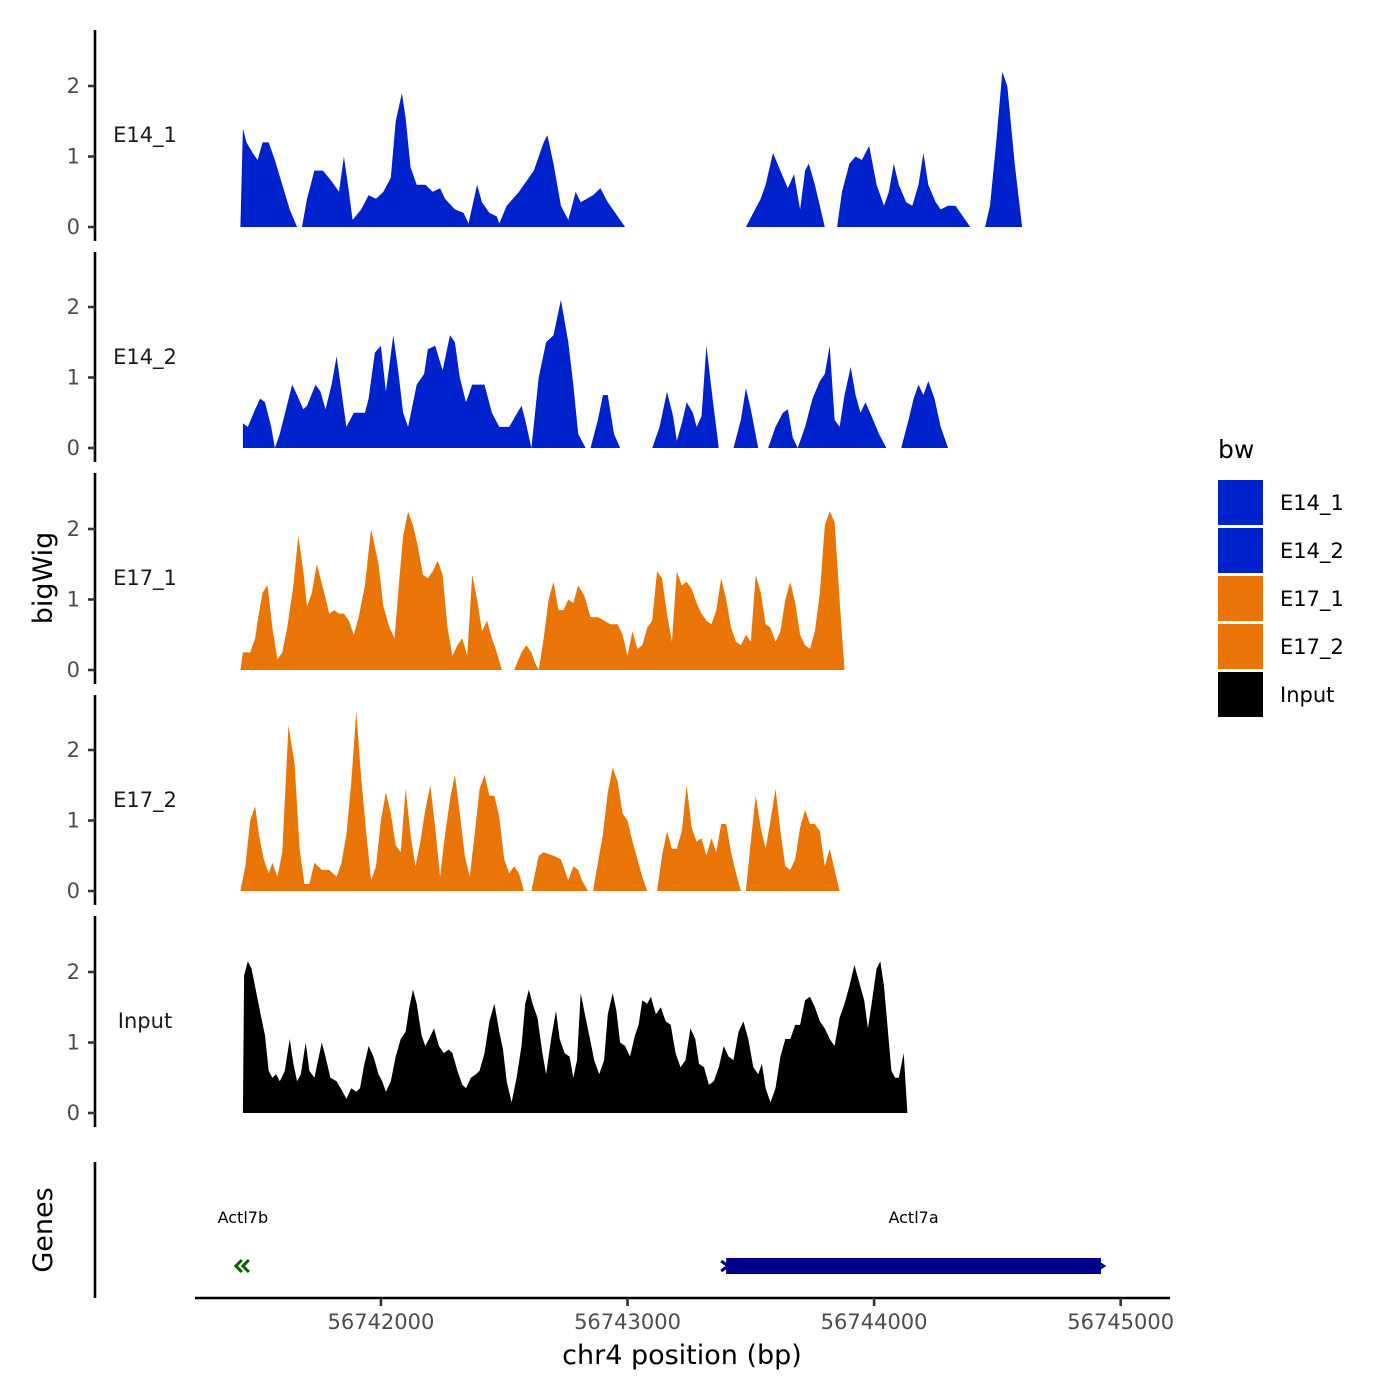 The height and width of the screenshot is (1400, 1400). Describe the element at coordinates (627, 1322) in the screenshot. I see `x-tick-label: 56743000` at that location.